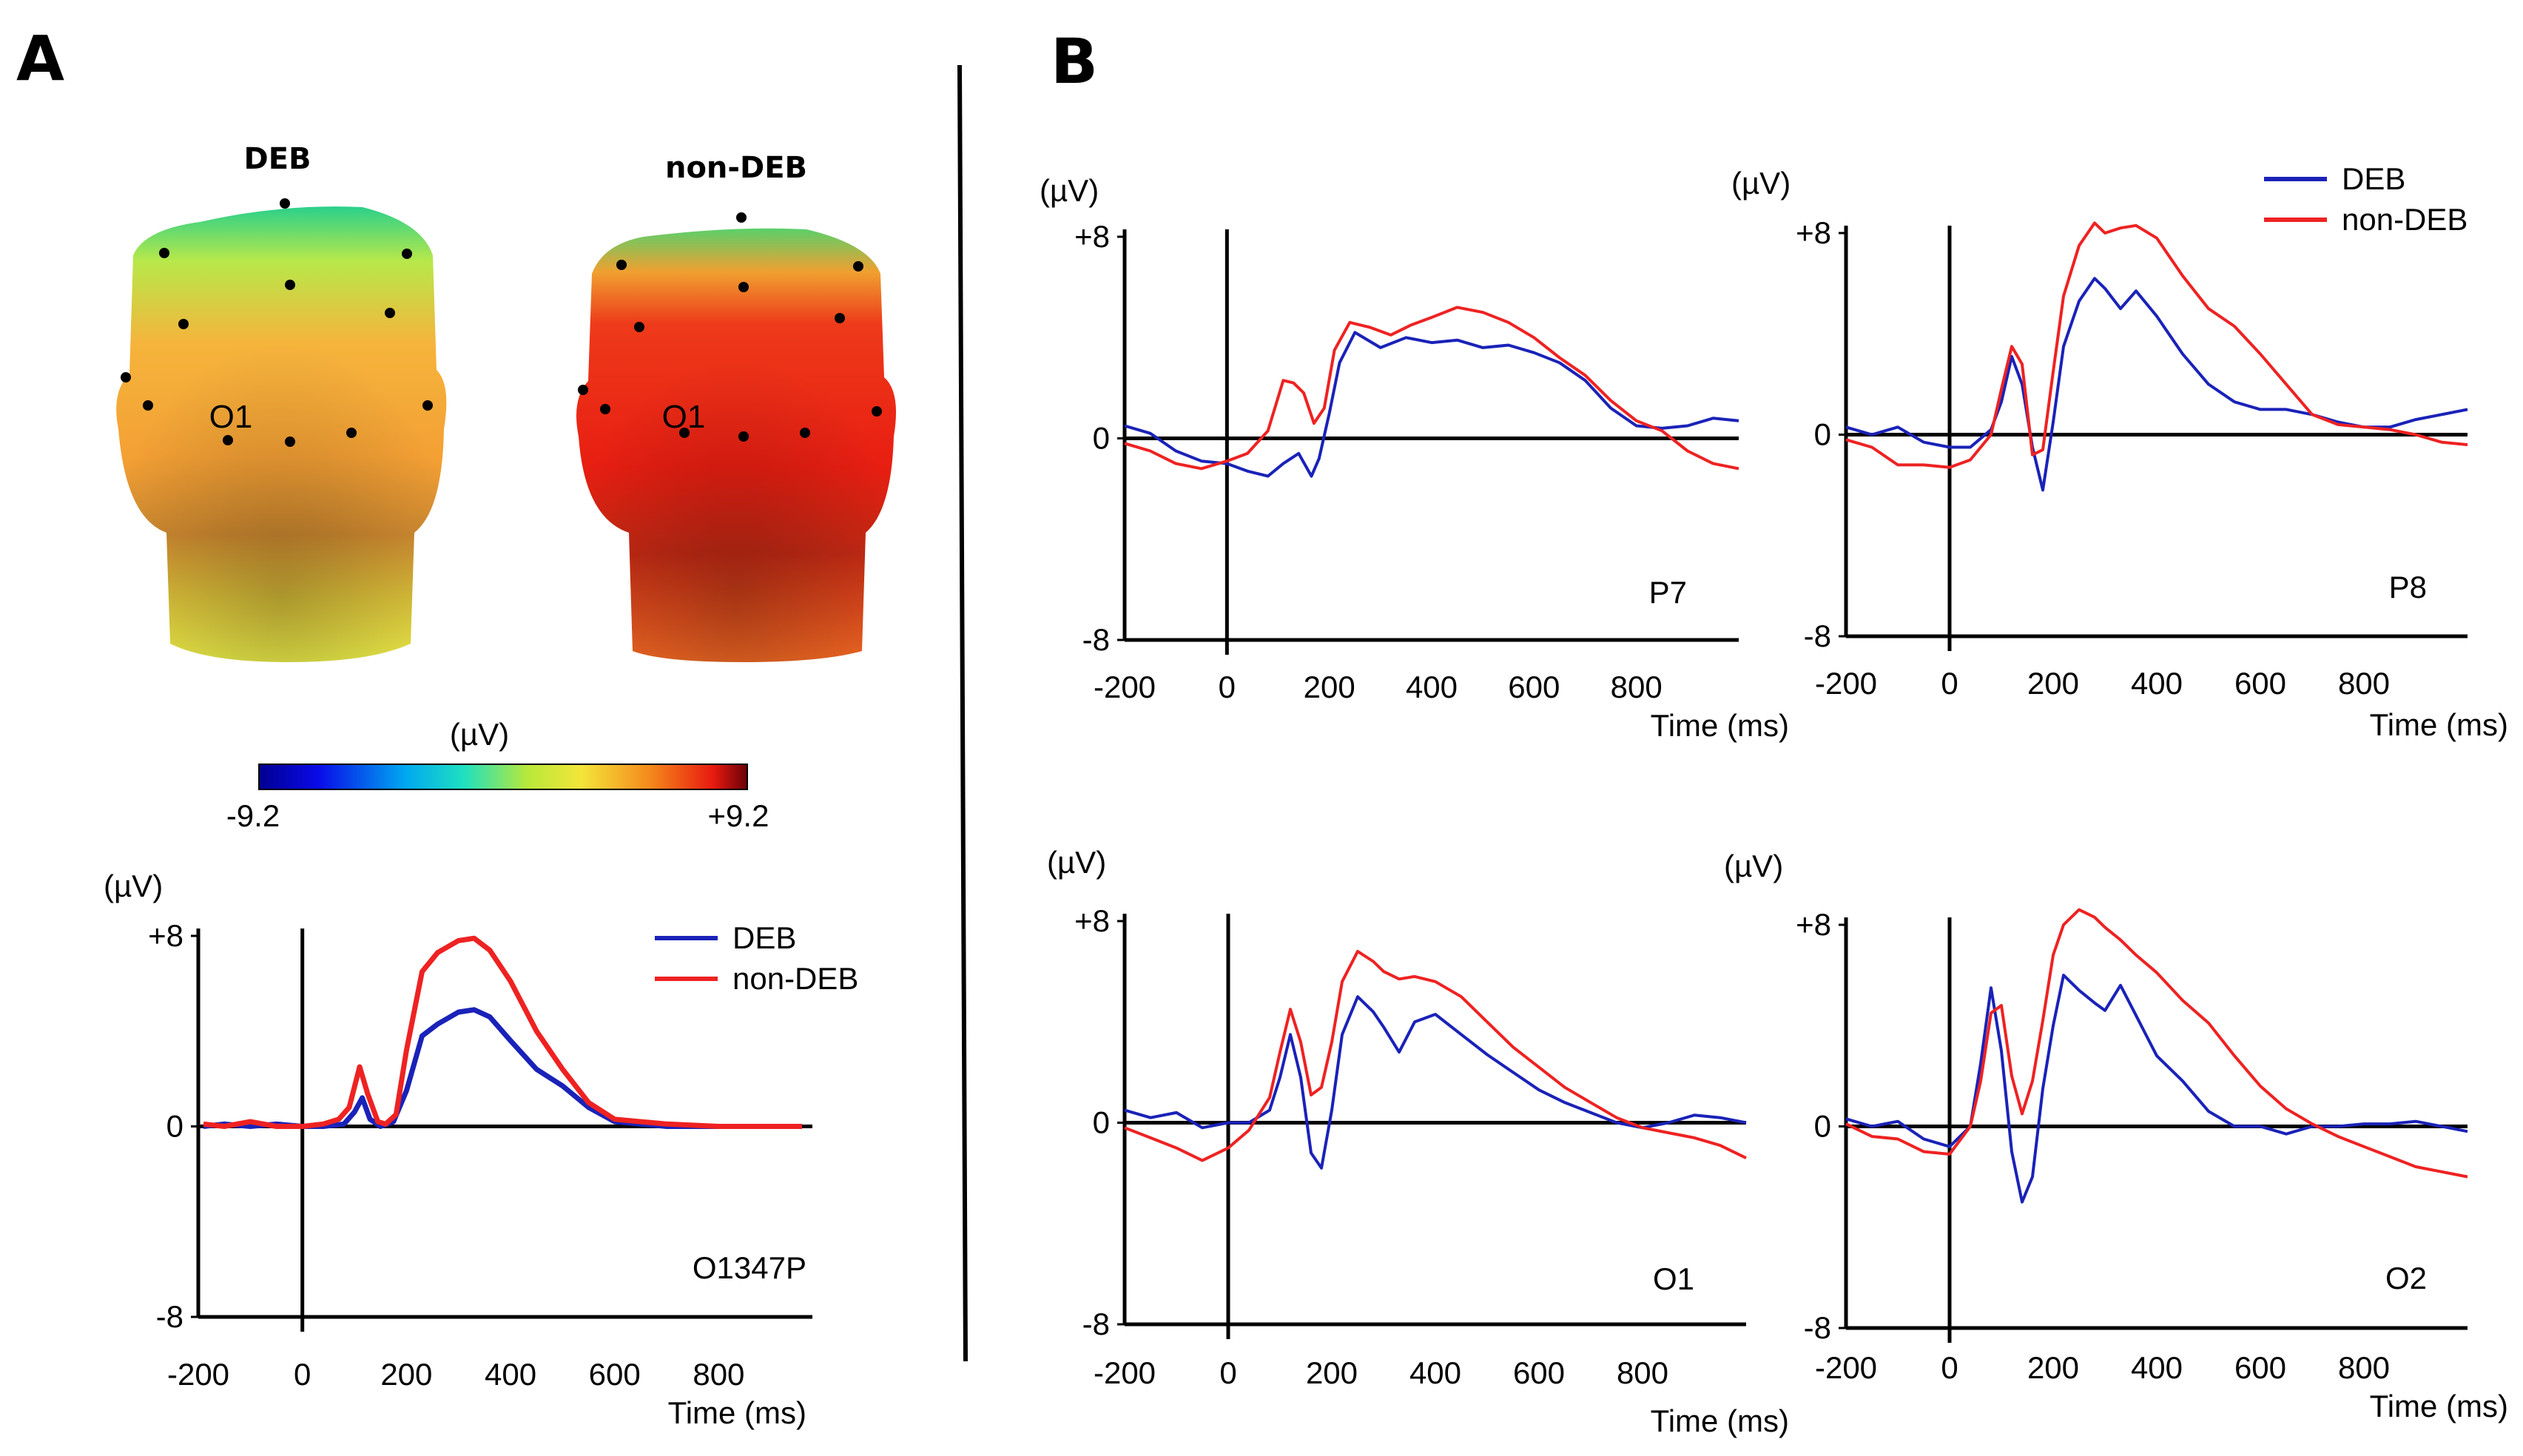 This screenshot has width=2523, height=1456. I want to click on panel-divider, so click(962, 713).